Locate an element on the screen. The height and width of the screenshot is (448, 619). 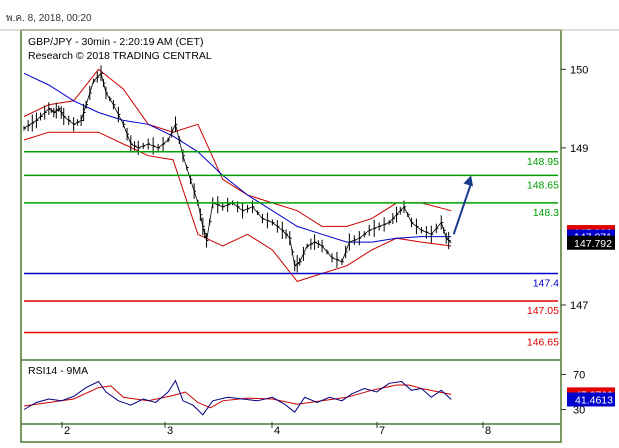
rsi-axis-tick-label: 70 is located at coordinates (579, 376).